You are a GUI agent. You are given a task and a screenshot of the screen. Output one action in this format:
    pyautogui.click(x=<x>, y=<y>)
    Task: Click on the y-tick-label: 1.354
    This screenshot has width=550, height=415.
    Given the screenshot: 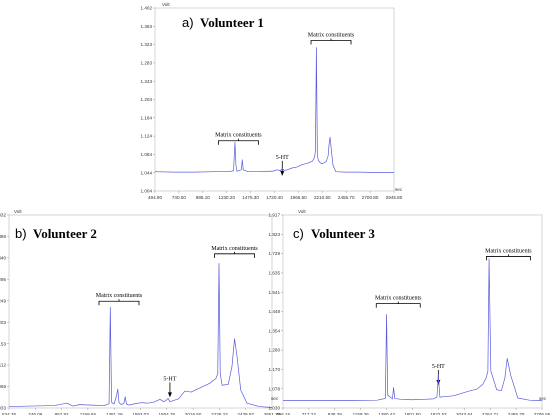 What is the action you would take?
    pyautogui.click(x=275, y=330)
    